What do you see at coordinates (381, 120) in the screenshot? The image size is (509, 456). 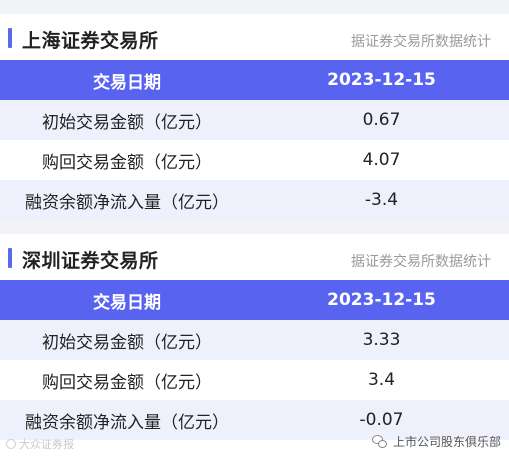 I see `row-value: 0.67` at bounding box center [381, 120].